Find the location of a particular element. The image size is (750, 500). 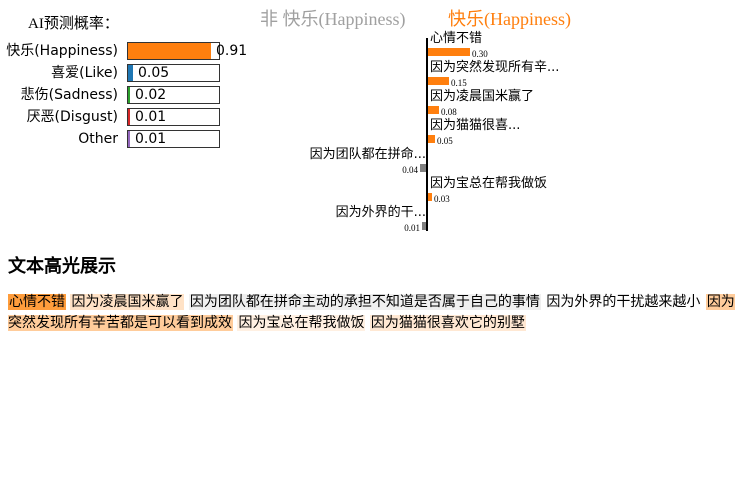

probability-value: 0.02 is located at coordinates (151, 95).